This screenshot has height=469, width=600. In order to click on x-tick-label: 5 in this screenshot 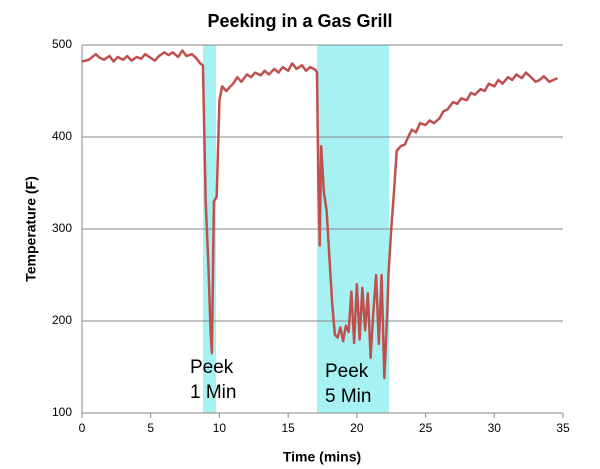, I will do `click(150, 428)`.